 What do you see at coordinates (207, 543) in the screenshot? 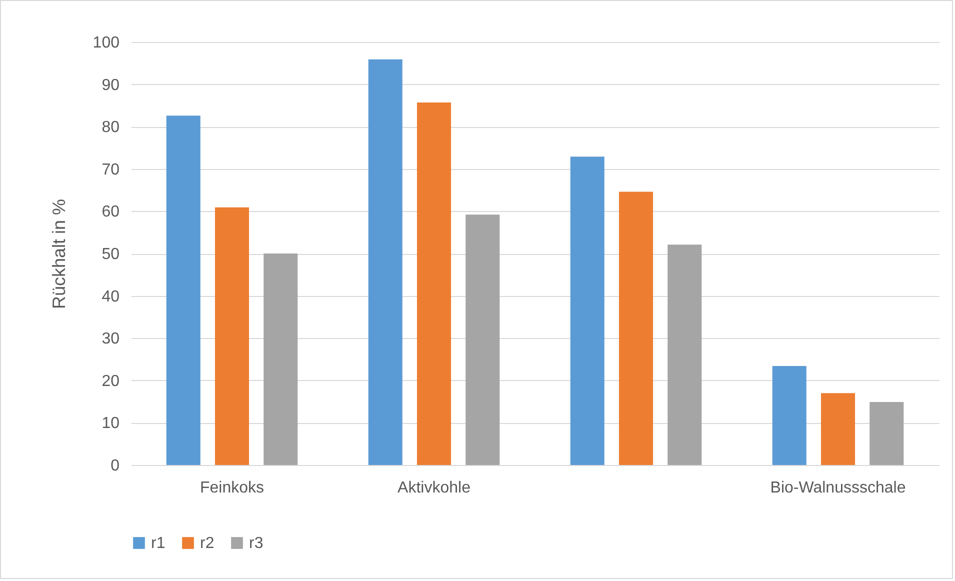
I see `legend-label: r2` at bounding box center [207, 543].